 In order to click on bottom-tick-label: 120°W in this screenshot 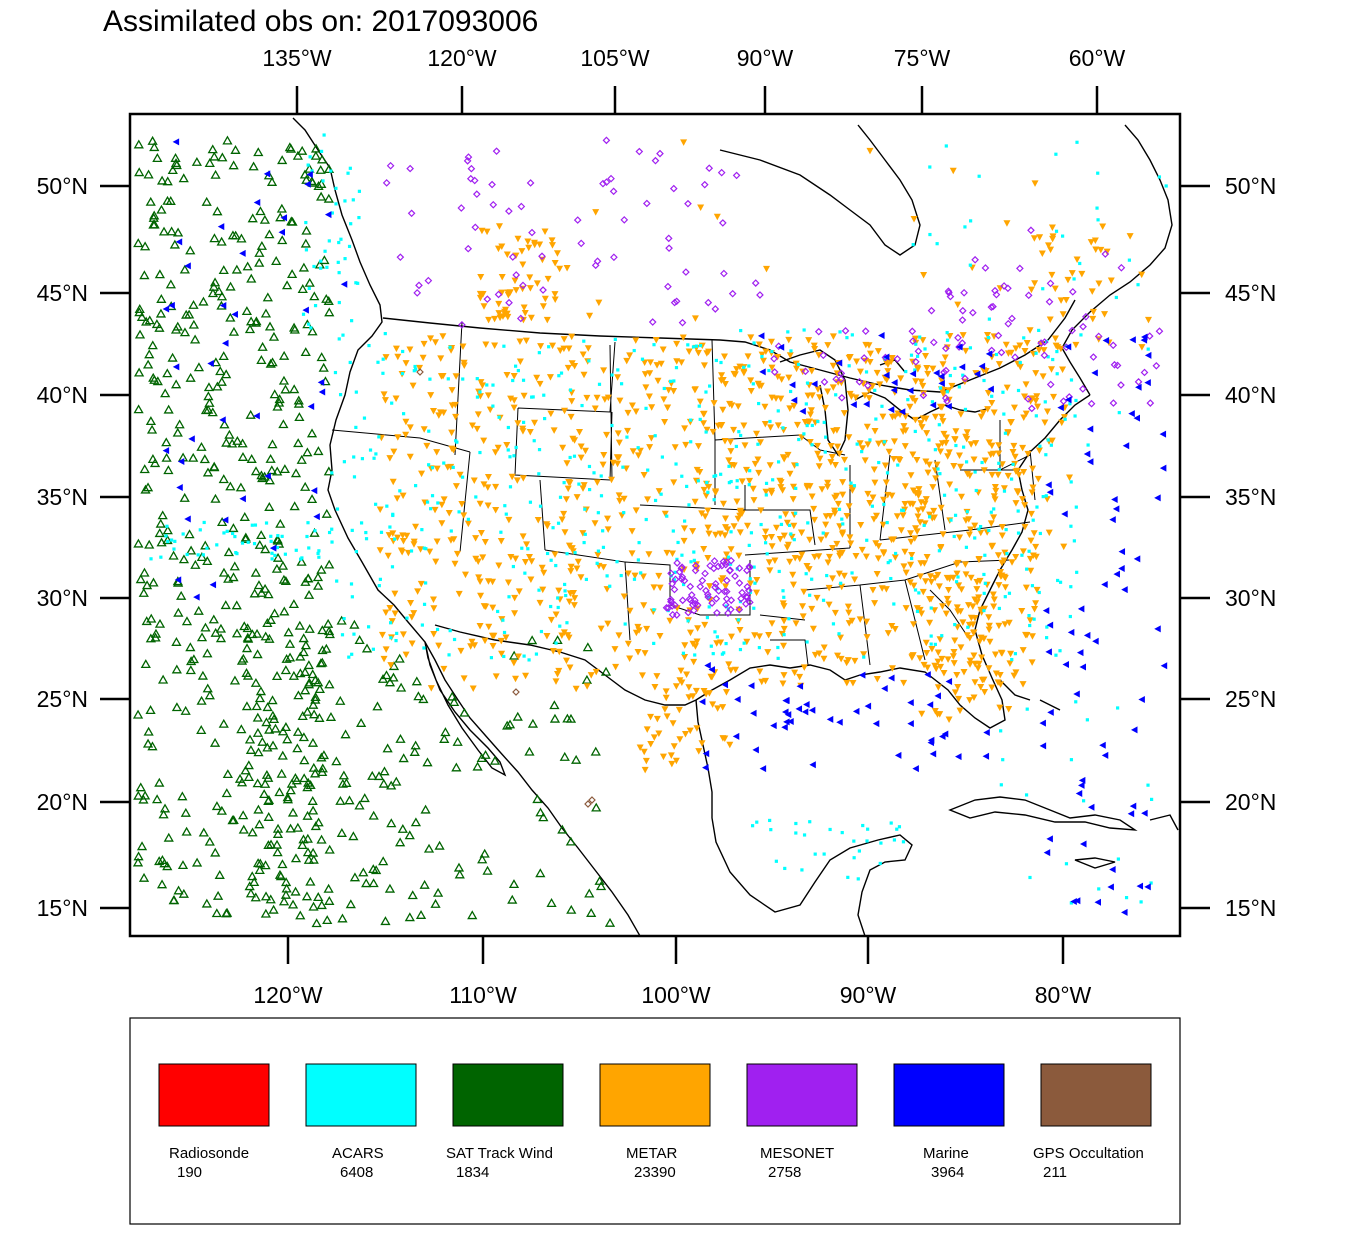, I will do `click(288, 995)`.